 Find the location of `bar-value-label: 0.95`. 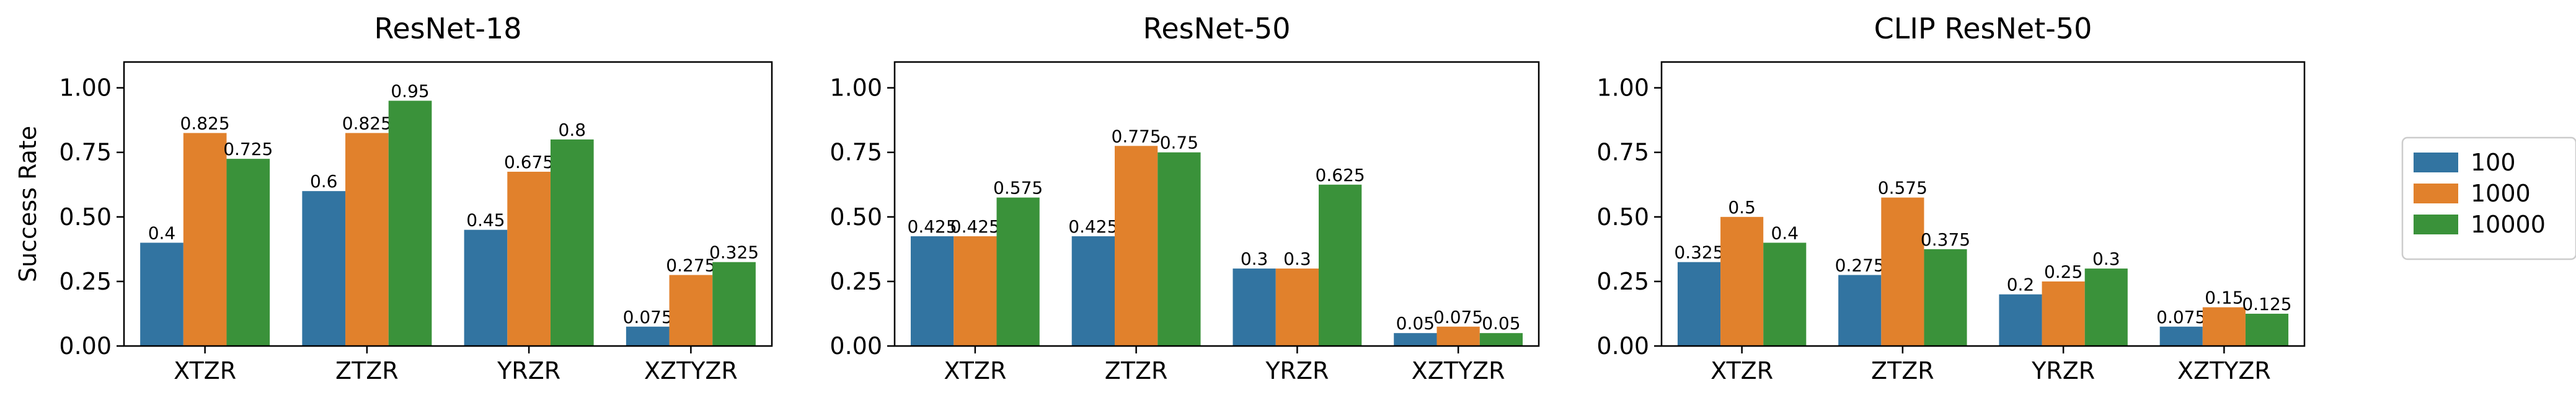

bar-value-label: 0.95 is located at coordinates (410, 91).